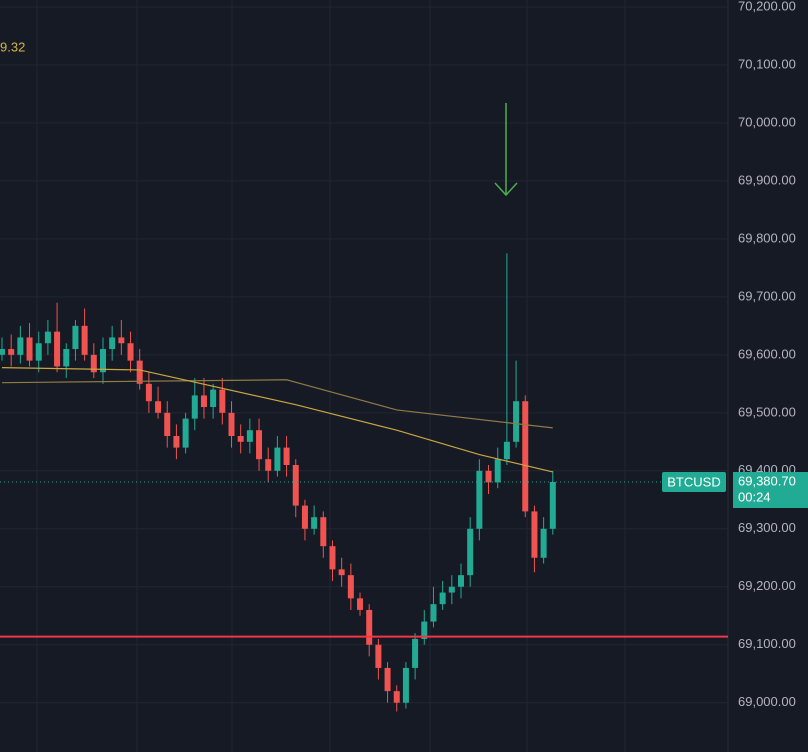 The image size is (808, 752). I want to click on symbol-label: BTCUSD, so click(693, 481).